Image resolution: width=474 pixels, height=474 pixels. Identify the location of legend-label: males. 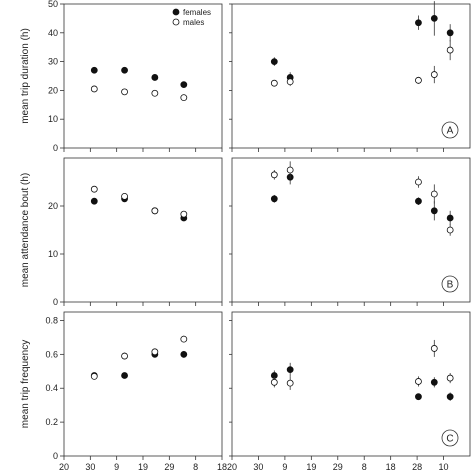
(193, 22).